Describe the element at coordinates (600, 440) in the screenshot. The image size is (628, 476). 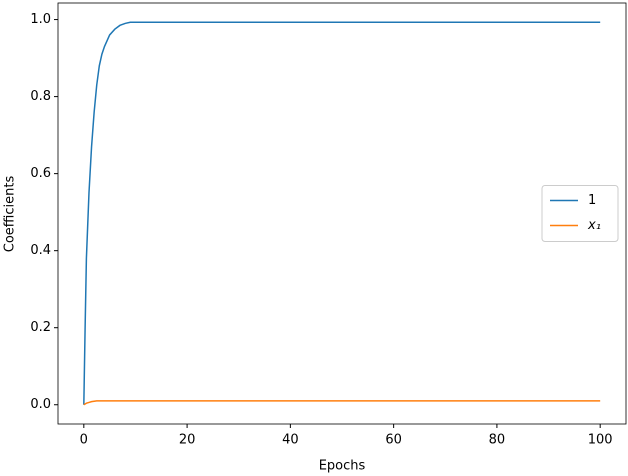
I see `x-tick-label: 100` at that location.